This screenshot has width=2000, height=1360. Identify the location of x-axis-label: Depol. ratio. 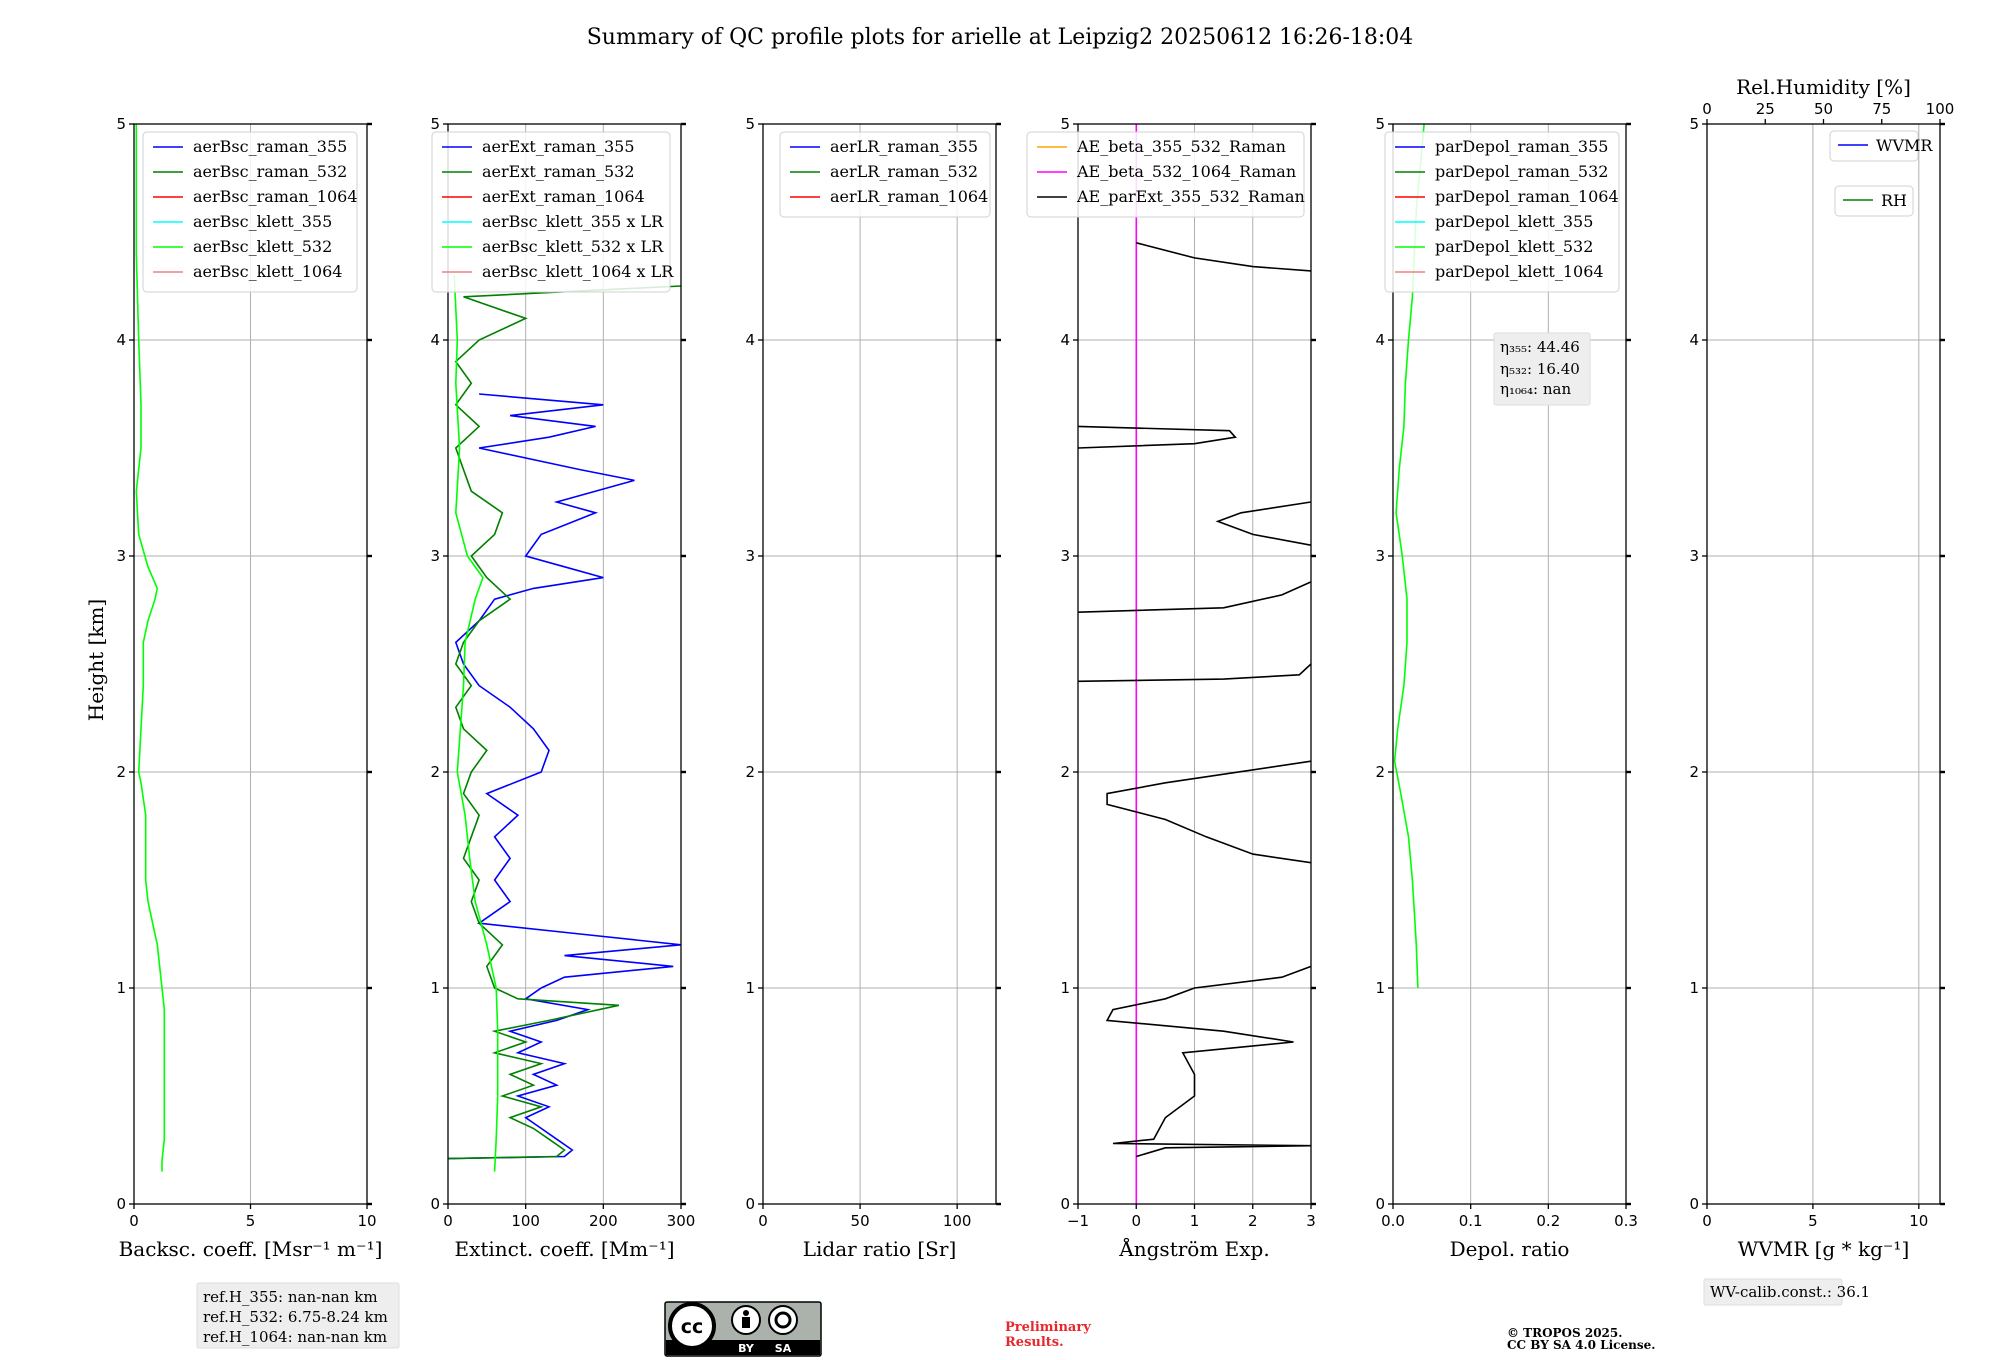
(1510, 1249).